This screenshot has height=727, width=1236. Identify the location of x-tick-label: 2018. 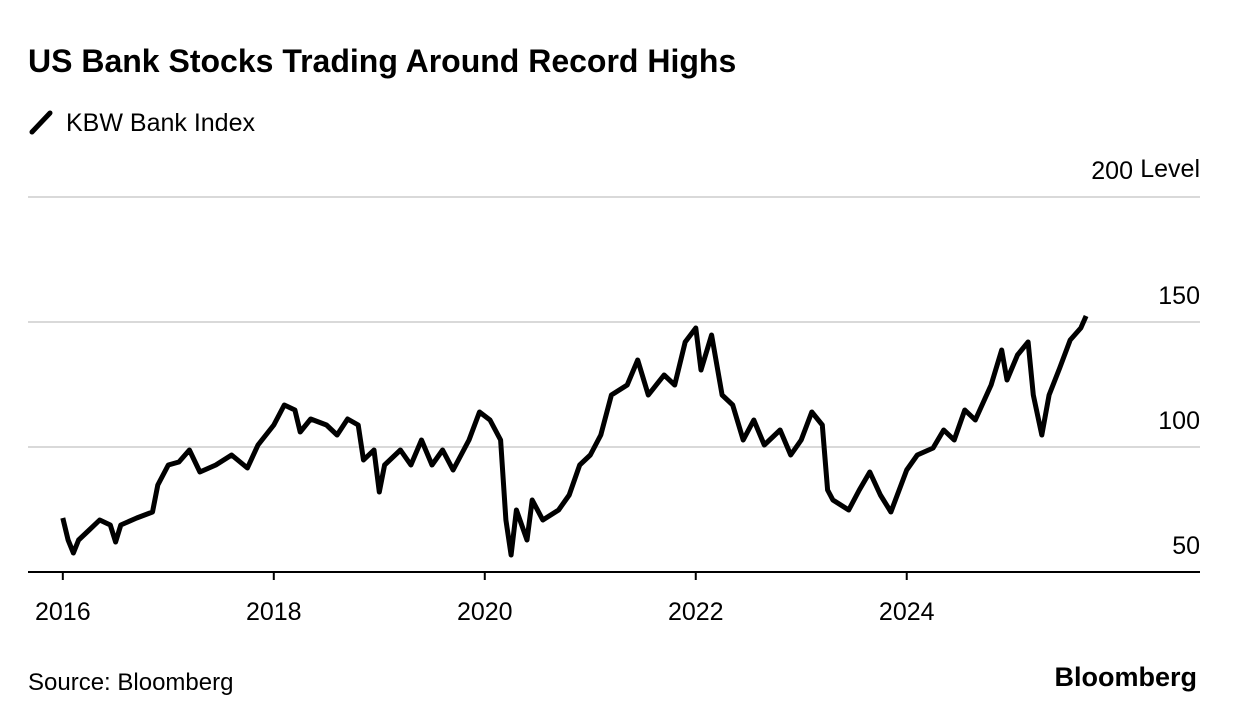
(274, 612).